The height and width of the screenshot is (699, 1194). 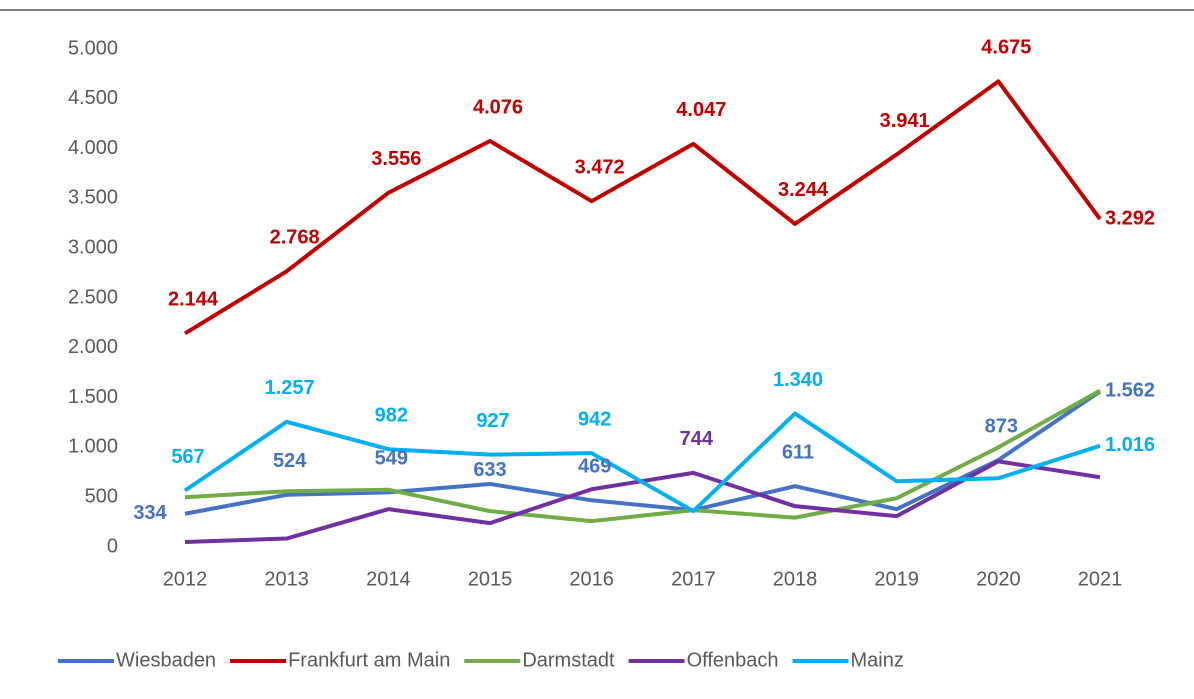 I want to click on x-tick-label: 2012, so click(x=185, y=579).